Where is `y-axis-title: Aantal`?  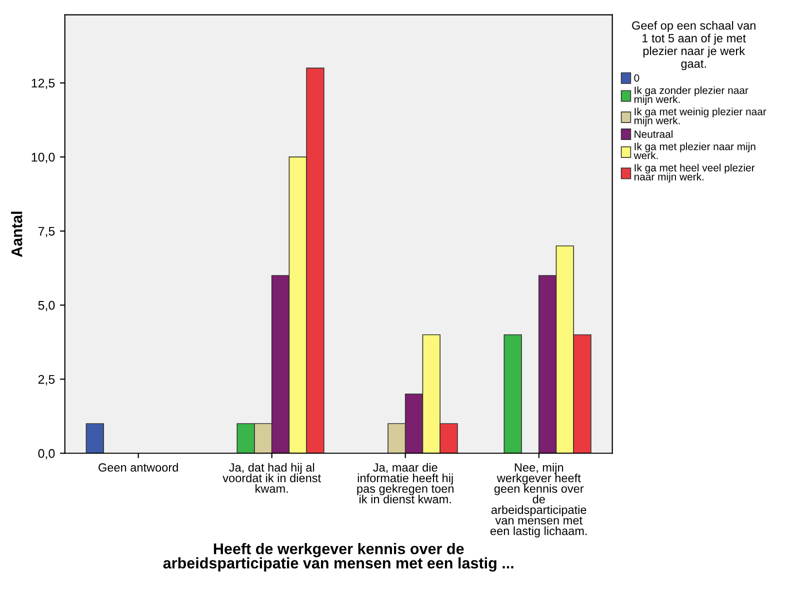
y-axis-title: Aantal is located at coordinates (16, 234).